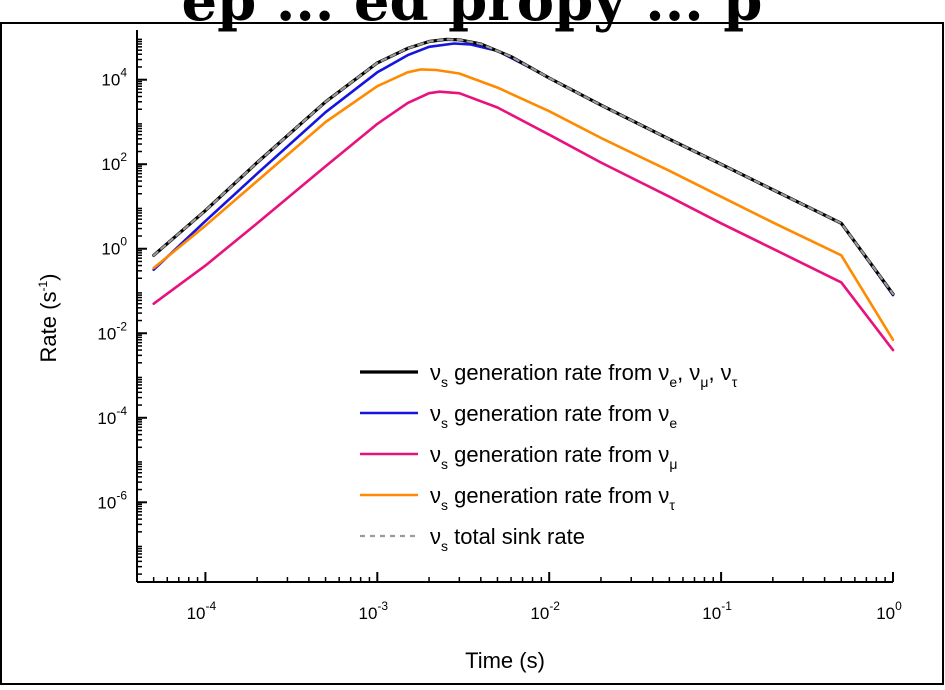 The width and height of the screenshot is (945, 690). Describe the element at coordinates (505, 660) in the screenshot. I see `x-axis-title: Time (s)` at that location.